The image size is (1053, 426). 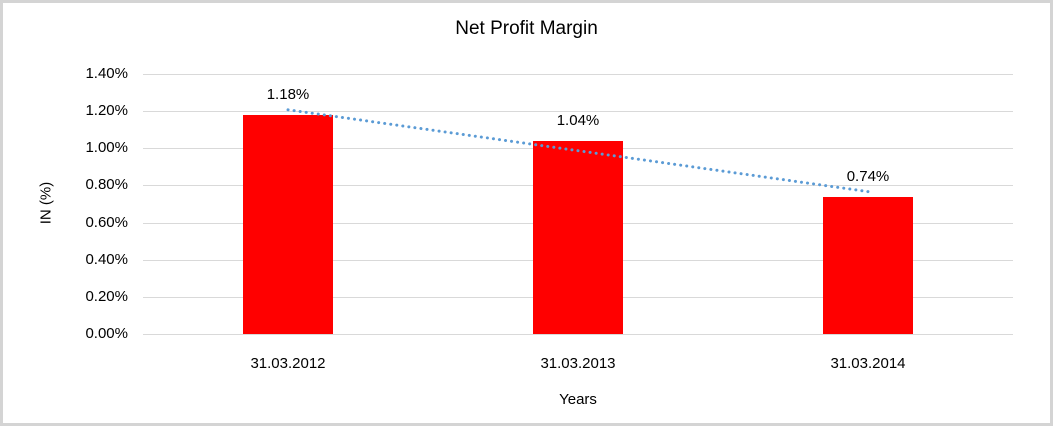 I want to click on chart-title: Net Profit Margin, so click(x=526, y=28).